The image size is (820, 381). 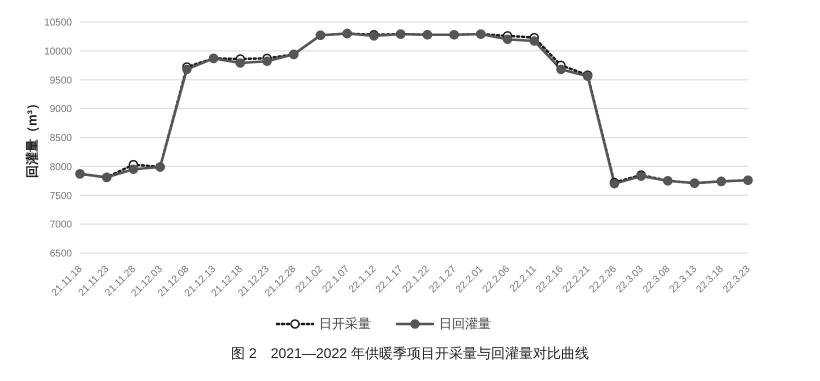 What do you see at coordinates (61, 254) in the screenshot?
I see `y-tick-label: 6500` at bounding box center [61, 254].